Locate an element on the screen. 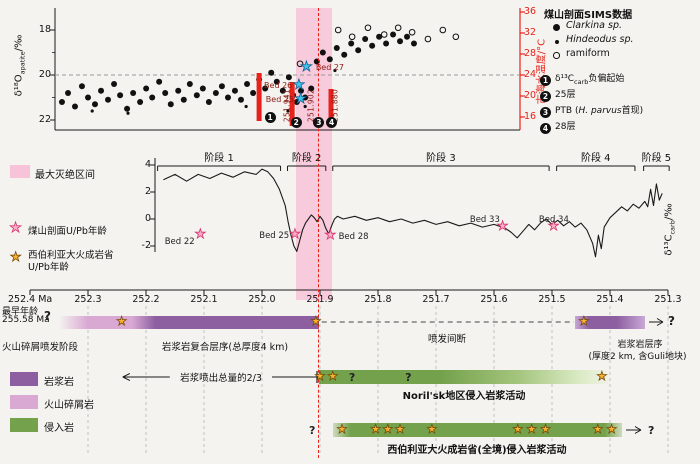  siberia-age-legend-label-1: 西伯利亚大火成岩省 is located at coordinates (71, 255).